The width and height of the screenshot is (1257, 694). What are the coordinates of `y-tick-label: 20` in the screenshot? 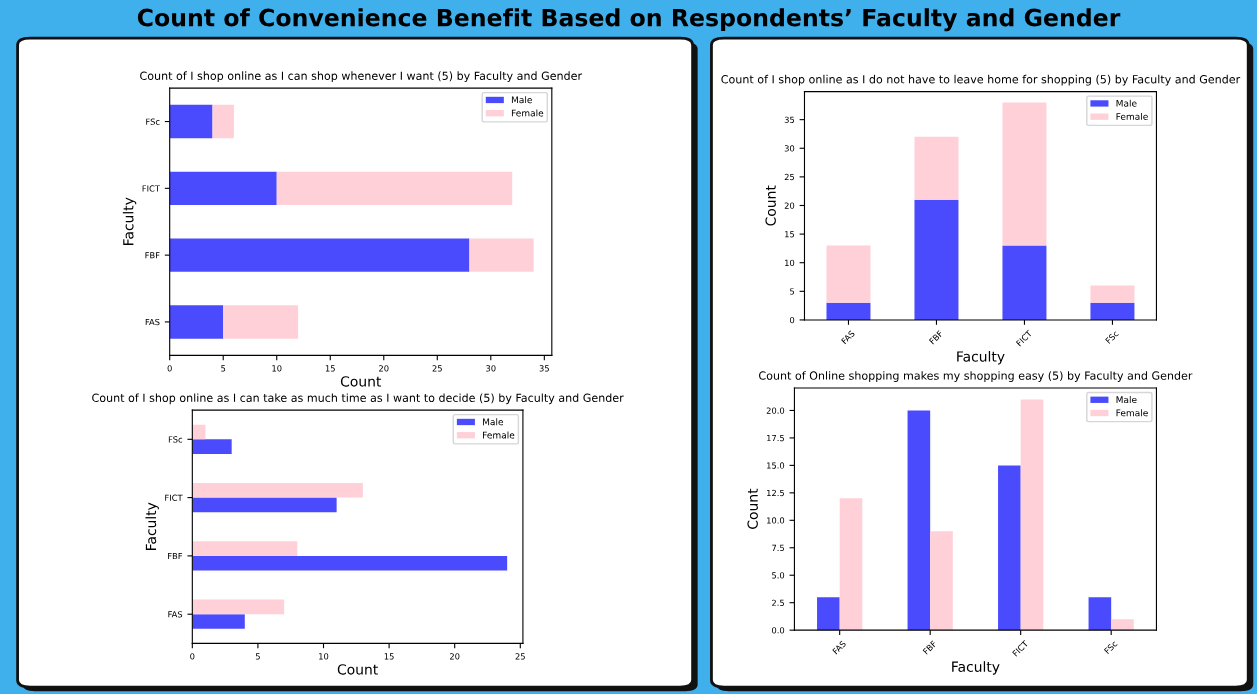 It's located at (789, 205).